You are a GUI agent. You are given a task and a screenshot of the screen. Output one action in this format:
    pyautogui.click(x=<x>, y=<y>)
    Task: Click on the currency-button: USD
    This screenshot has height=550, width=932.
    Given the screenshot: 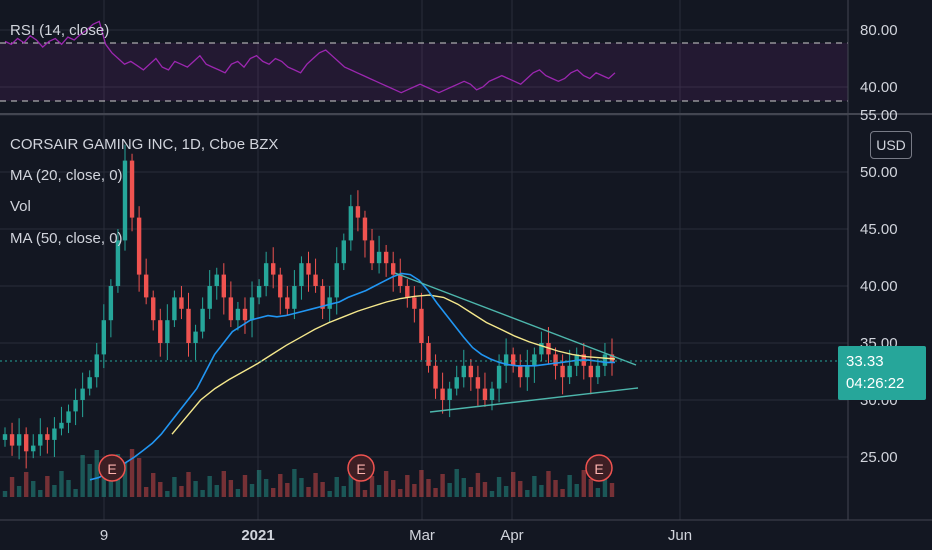 What is the action you would take?
    pyautogui.click(x=891, y=145)
    